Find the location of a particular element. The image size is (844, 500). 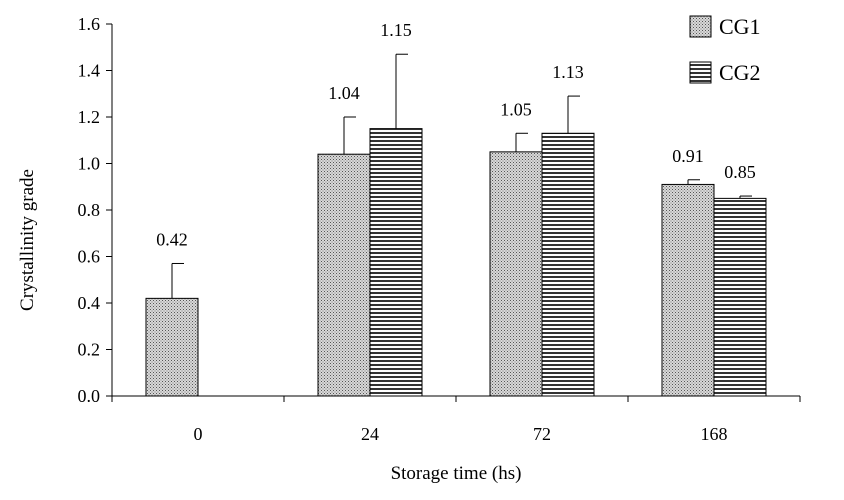

data-label: 0.91 is located at coordinates (688, 156).